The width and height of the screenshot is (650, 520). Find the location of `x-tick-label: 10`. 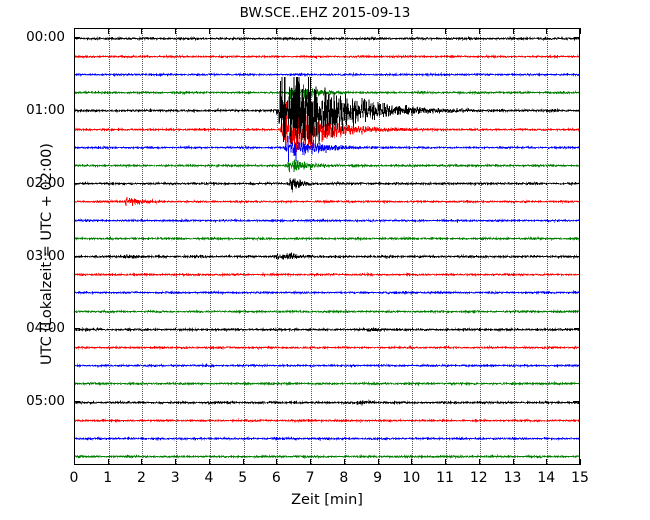

x-tick-label: 10 is located at coordinates (411, 478).